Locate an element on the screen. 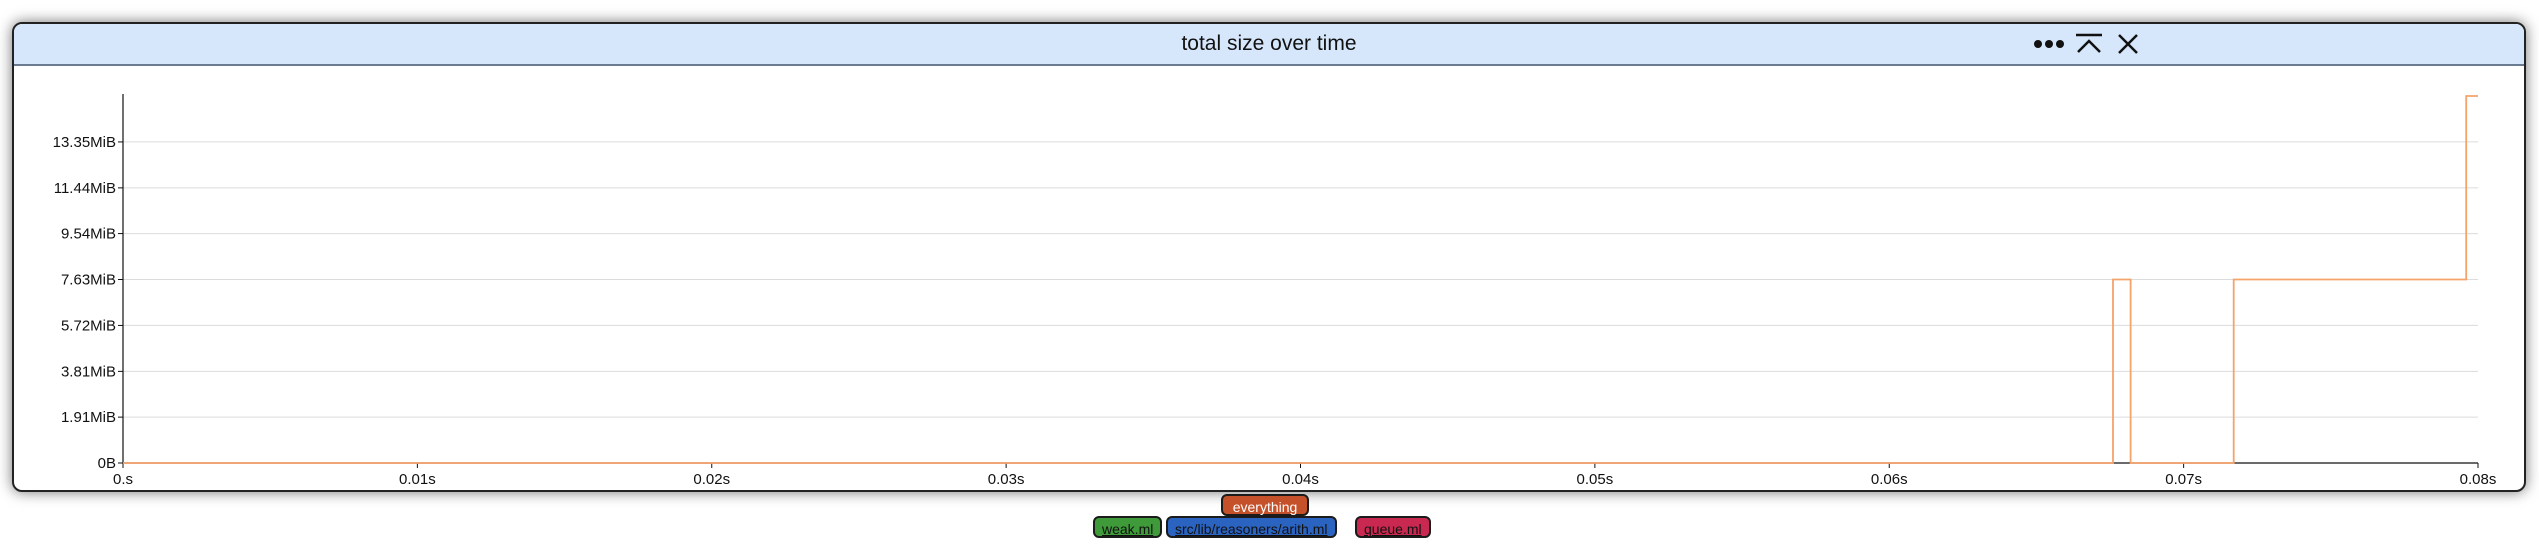 This screenshot has width=2539, height=550. window-title: total size over time is located at coordinates (1269, 43).